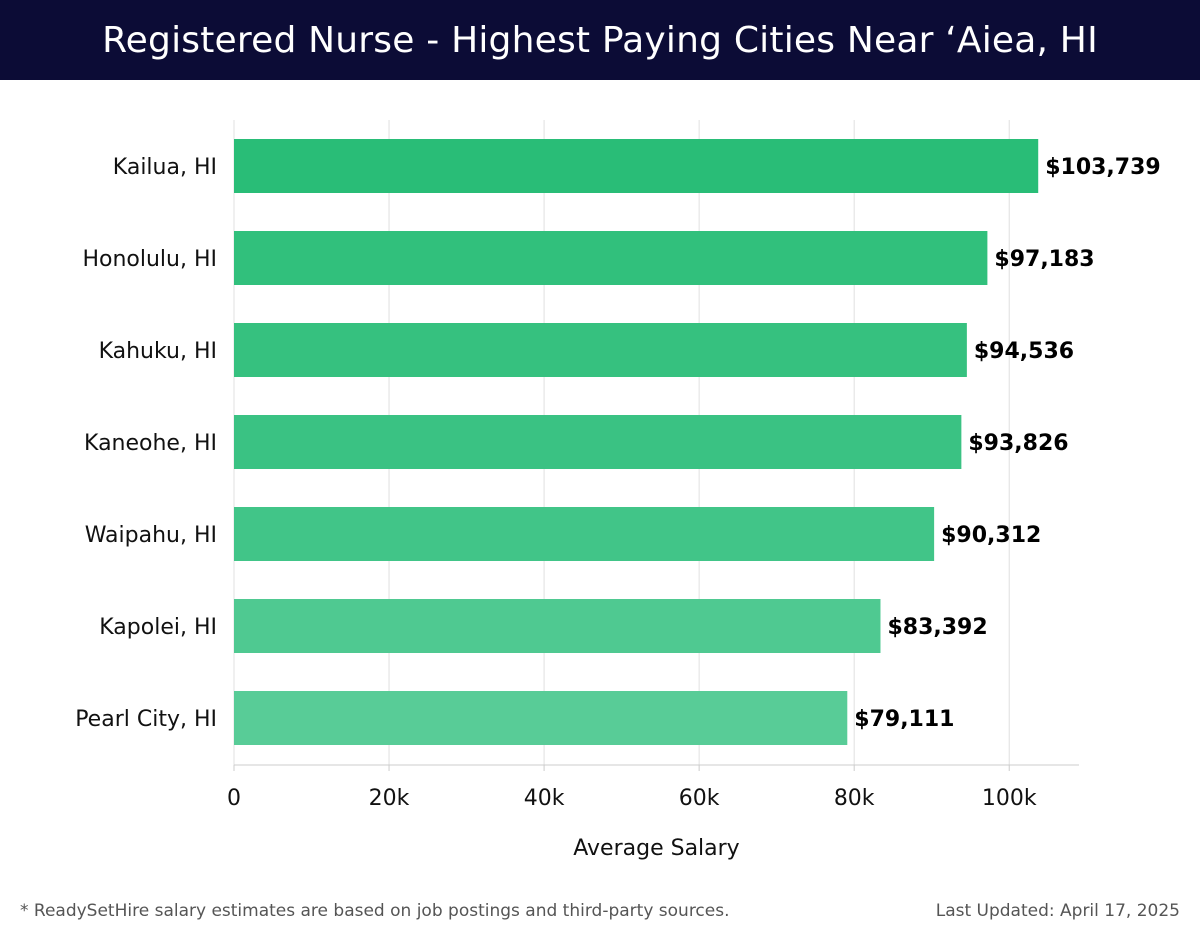 This screenshot has width=1200, height=940. Describe the element at coordinates (234, 798) in the screenshot. I see `x-tick-label: 0` at that location.